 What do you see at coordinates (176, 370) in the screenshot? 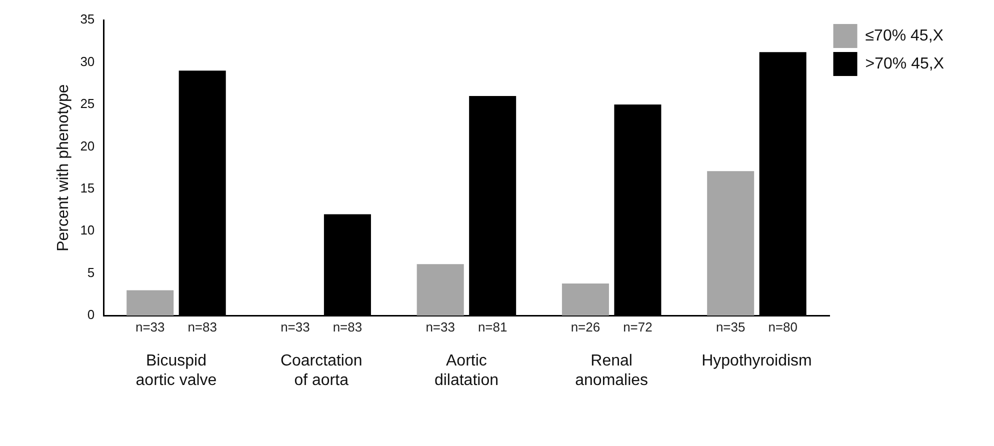
I see `x-tick-label: Bicuspid aortic valve` at bounding box center [176, 370].